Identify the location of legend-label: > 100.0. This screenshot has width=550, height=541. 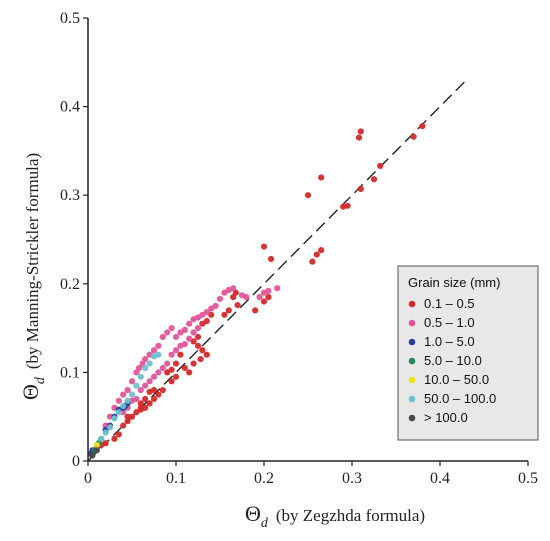
(446, 417).